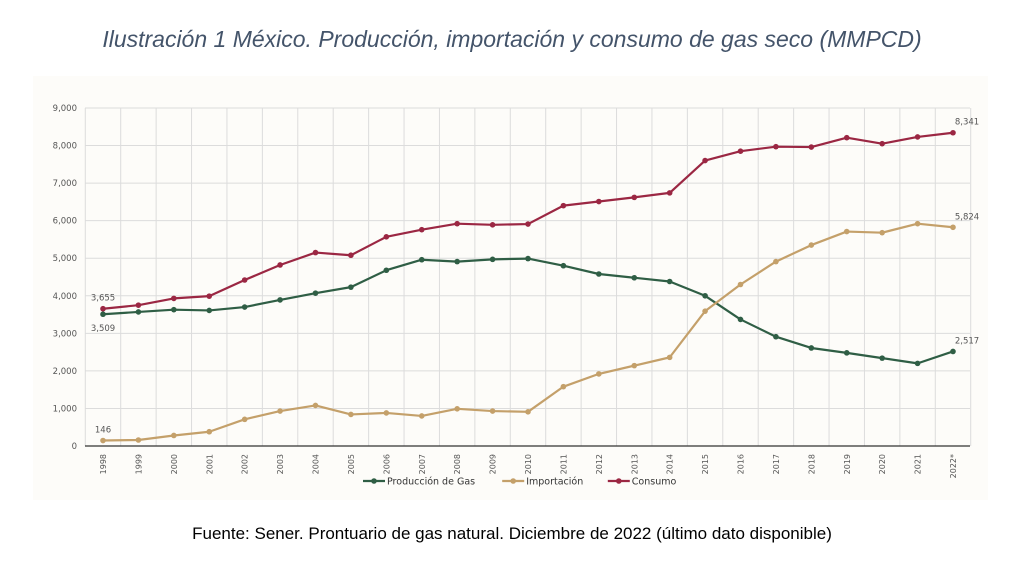 Image resolution: width=1024 pixels, height=568 pixels. Describe the element at coordinates (74, 447) in the screenshot. I see `y-tick-label: 0` at that location.